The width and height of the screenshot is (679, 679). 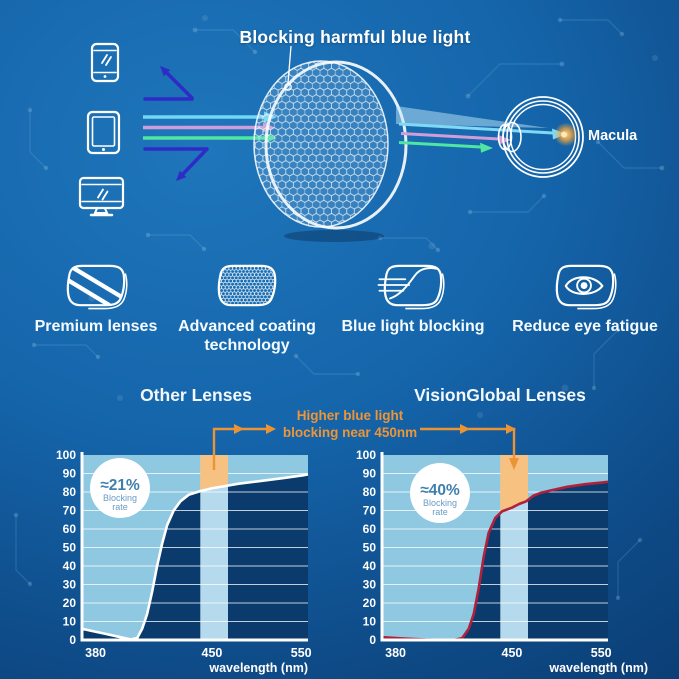 What do you see at coordinates (120, 485) in the screenshot?
I see `svg-text: ≈21%` at bounding box center [120, 485].